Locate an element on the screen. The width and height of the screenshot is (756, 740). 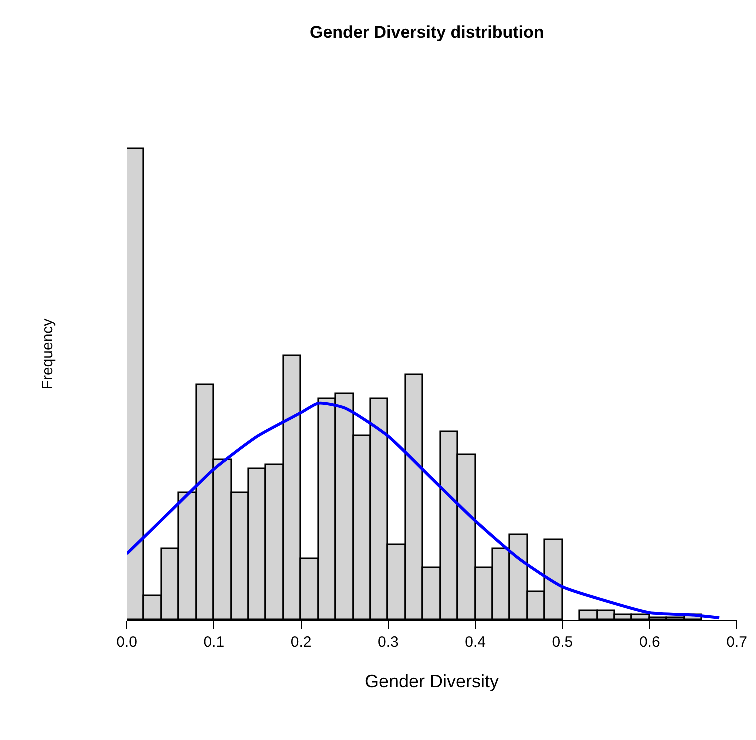
x-tick-label: 0.2 is located at coordinates (301, 643).